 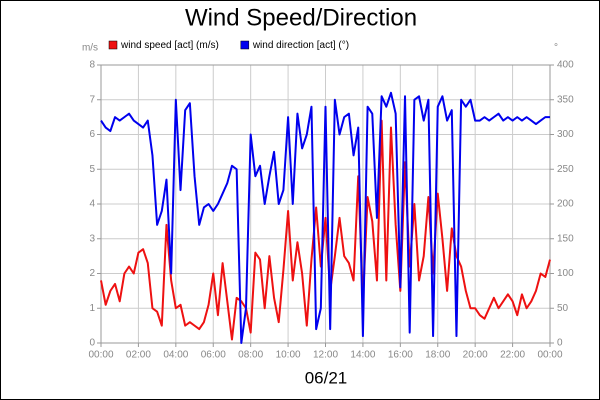 What do you see at coordinates (92, 308) in the screenshot?
I see `y-tick-label: 1` at bounding box center [92, 308].